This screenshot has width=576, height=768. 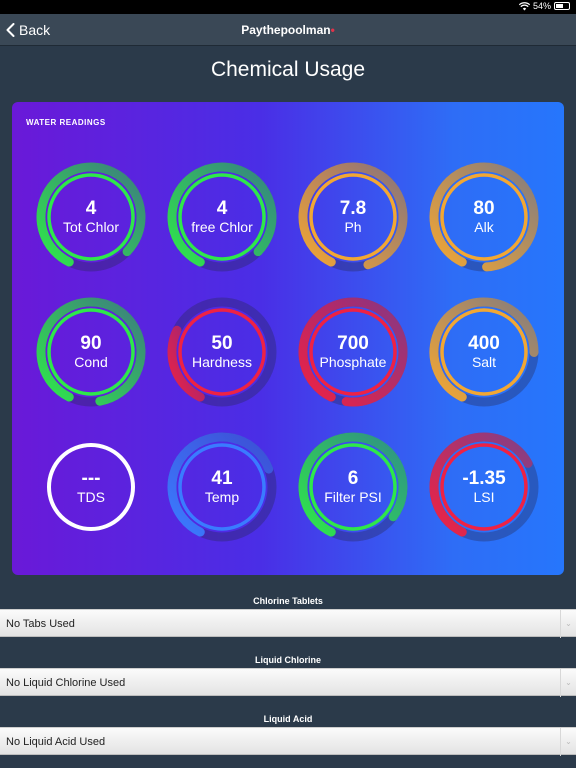 What do you see at coordinates (222, 478) in the screenshot?
I see `gauge-value: 41` at bounding box center [222, 478].